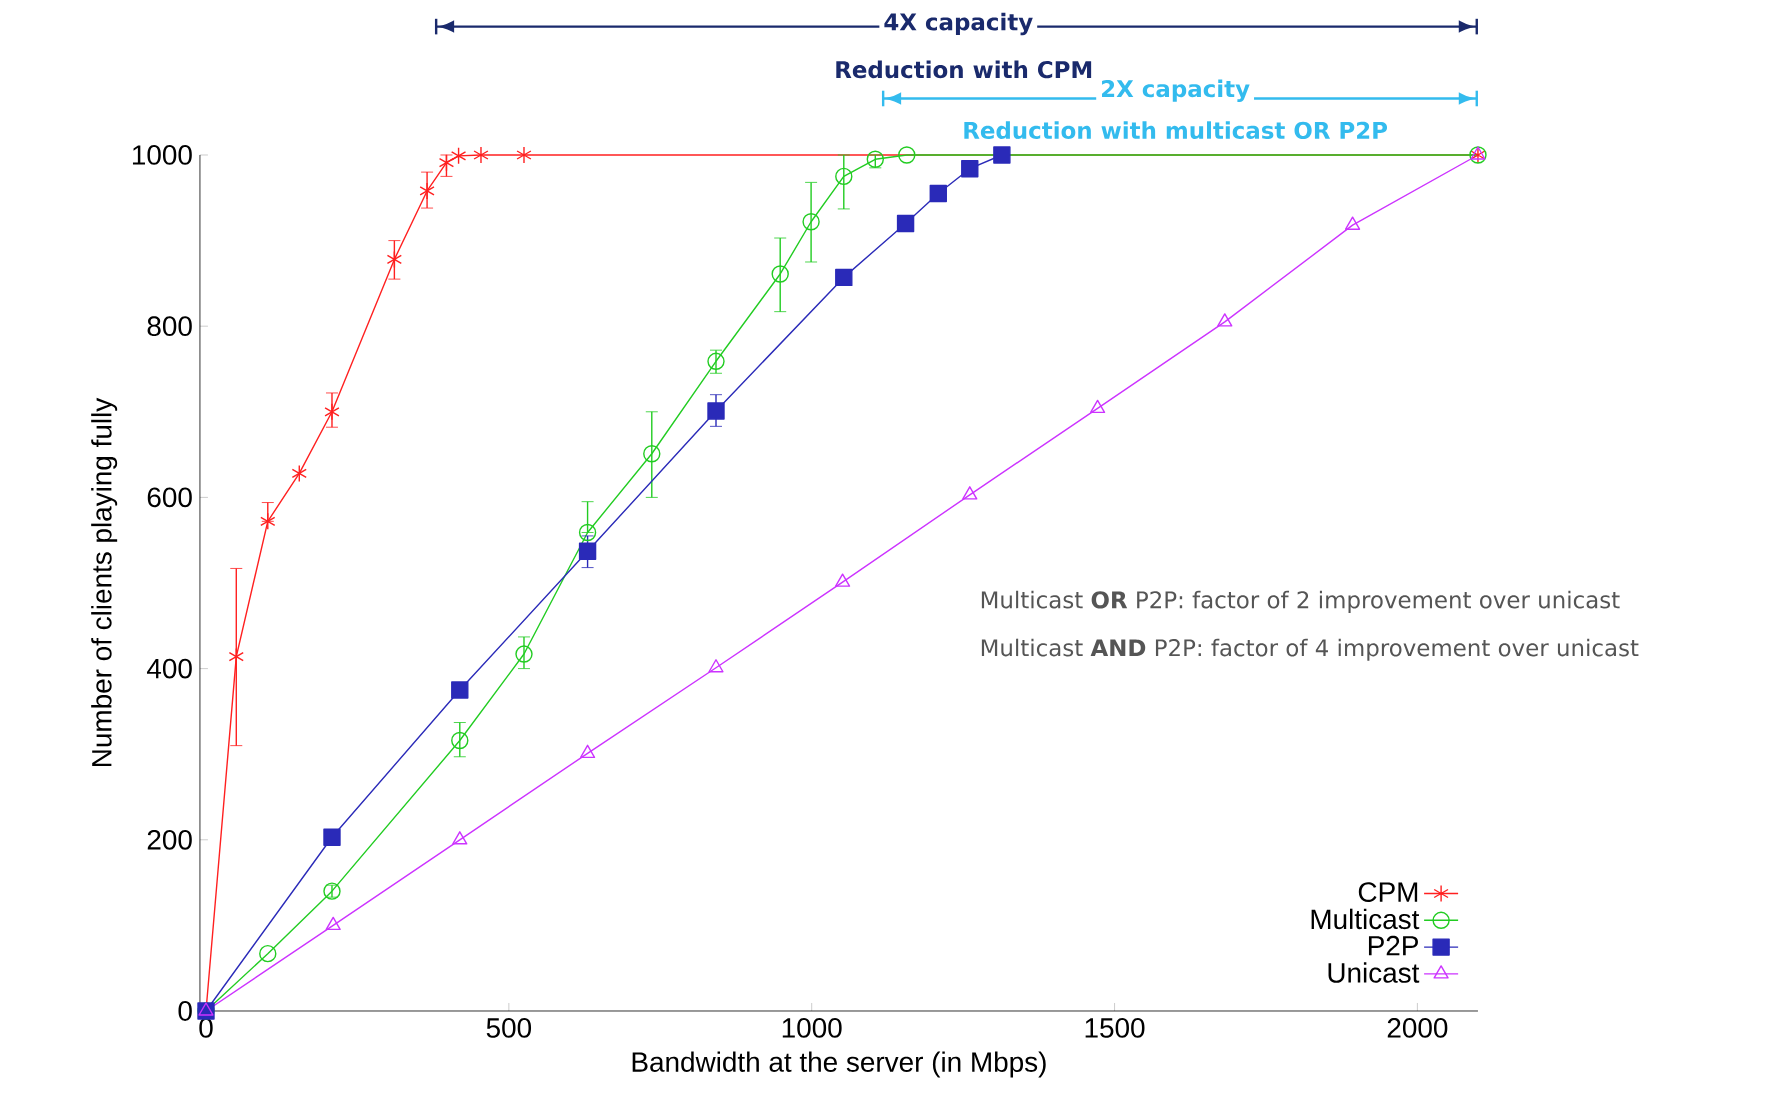 The image size is (1766, 1116). I want to click on y-tick-label: 0, so click(185, 1011).